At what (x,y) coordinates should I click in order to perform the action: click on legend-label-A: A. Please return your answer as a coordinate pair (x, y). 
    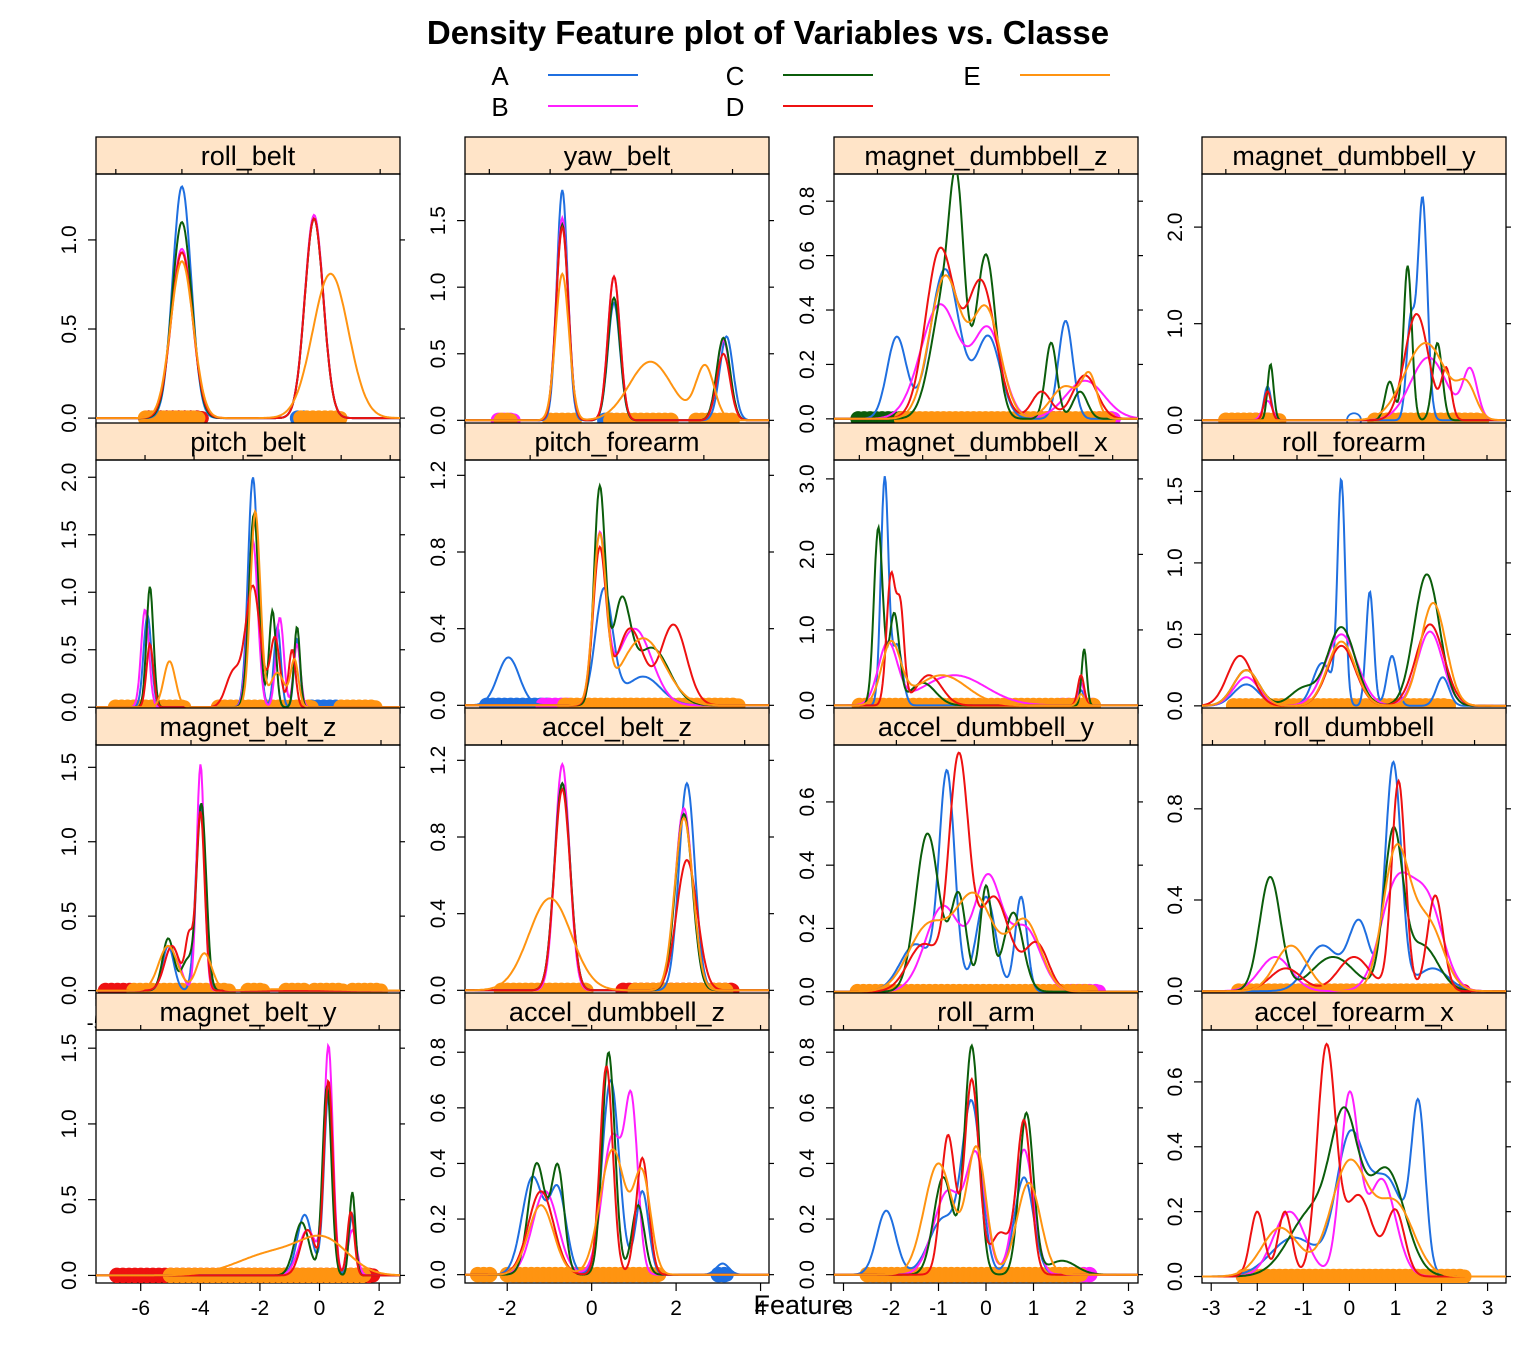
    Looking at the image, I should click on (500, 76).